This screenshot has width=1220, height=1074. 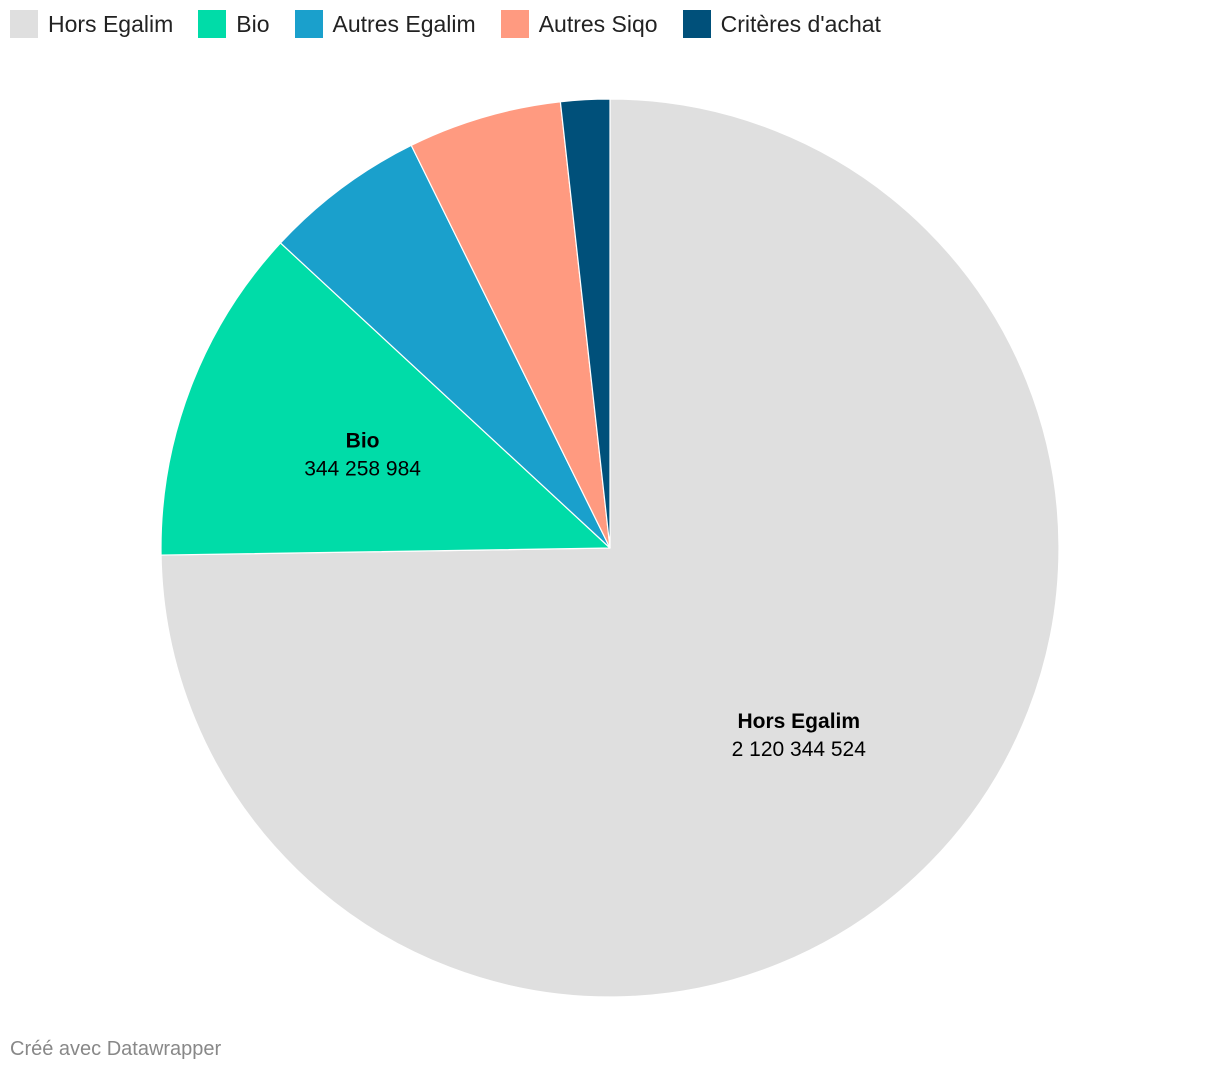 What do you see at coordinates (362, 468) in the screenshot?
I see `slice-label-value-bio: 344 258 984` at bounding box center [362, 468].